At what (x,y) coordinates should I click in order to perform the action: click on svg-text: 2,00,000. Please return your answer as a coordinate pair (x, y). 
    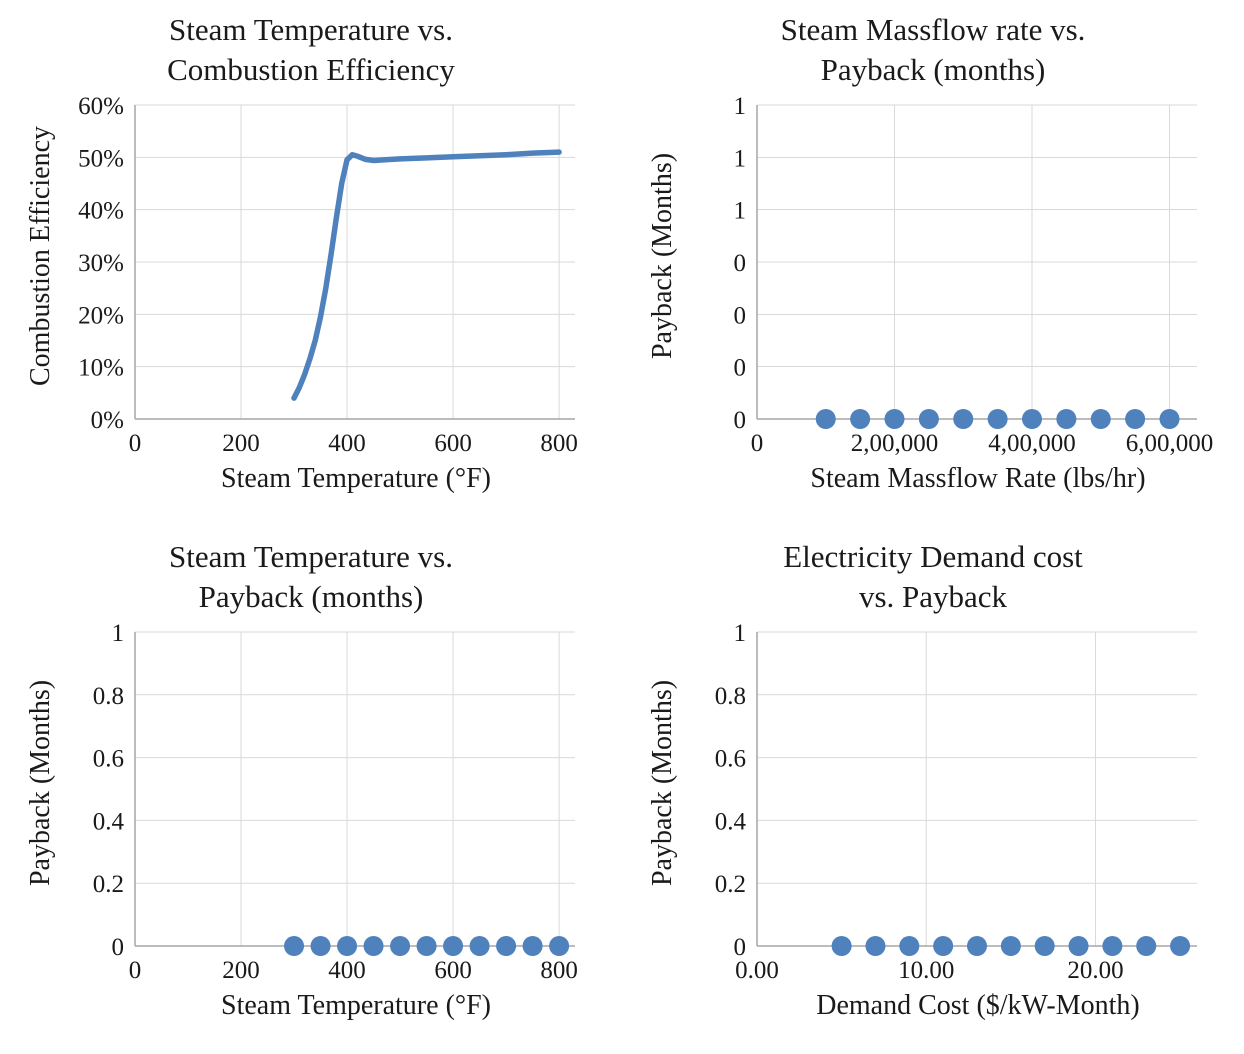
    Looking at the image, I should click on (895, 443).